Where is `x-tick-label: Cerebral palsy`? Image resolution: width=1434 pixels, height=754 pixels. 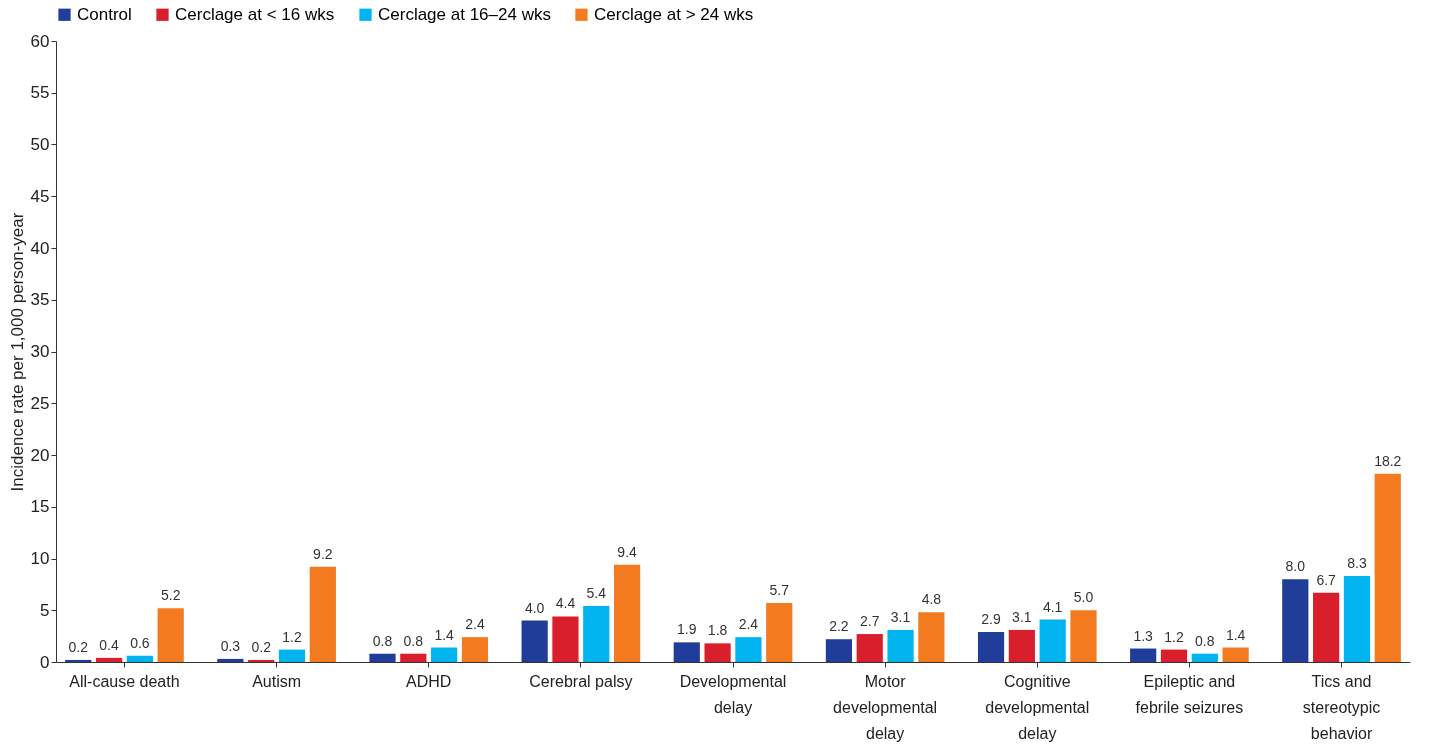 x-tick-label: Cerebral palsy is located at coordinates (581, 681).